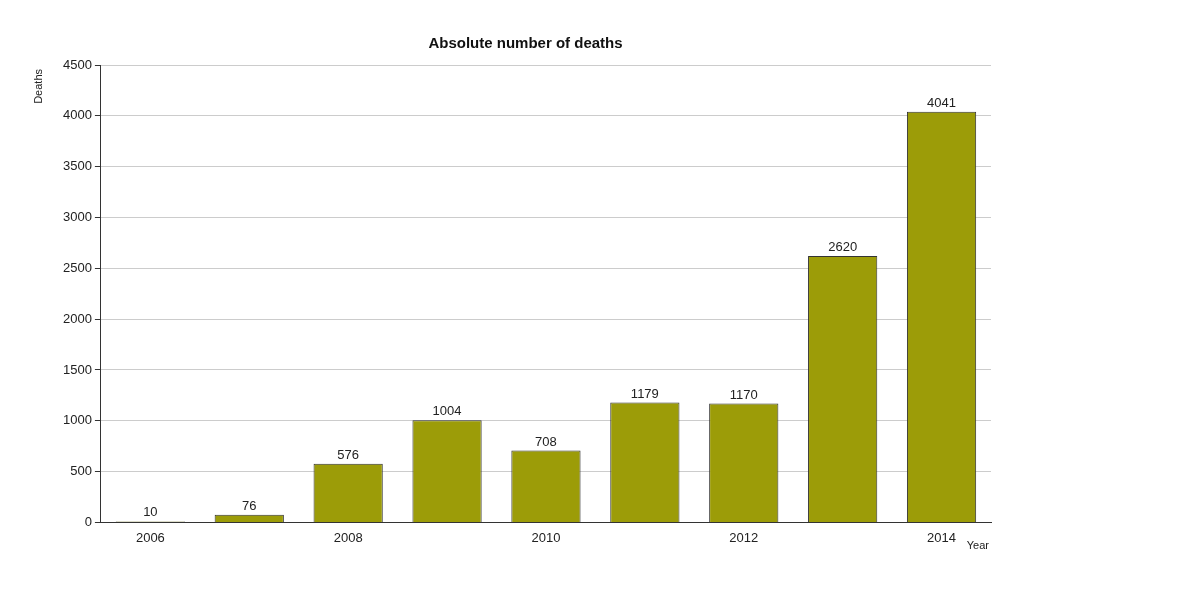 This screenshot has height=599, width=1196. Describe the element at coordinates (843, 247) in the screenshot. I see `data-label: 2620` at that location.